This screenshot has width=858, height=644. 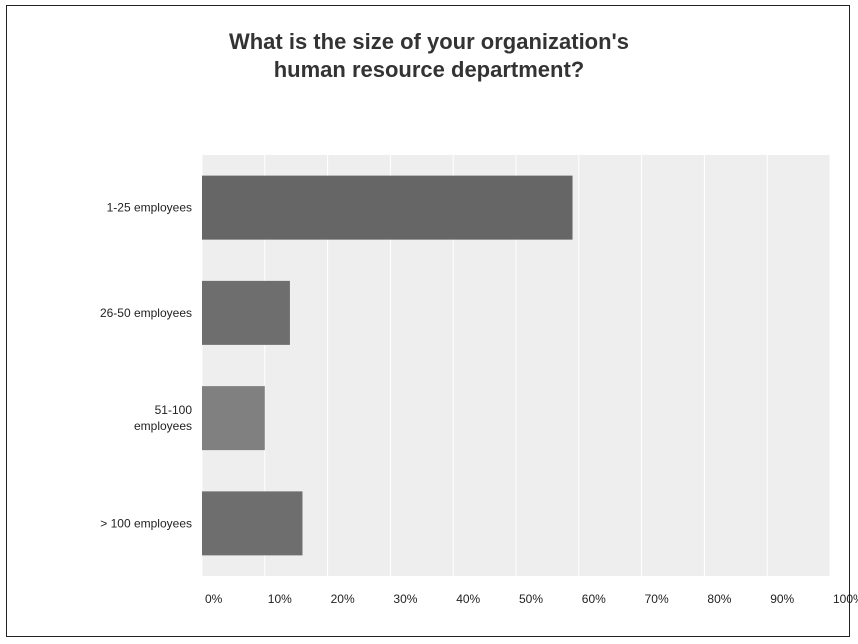 What do you see at coordinates (343, 599) in the screenshot?
I see `x-tick-label: 20%` at bounding box center [343, 599].